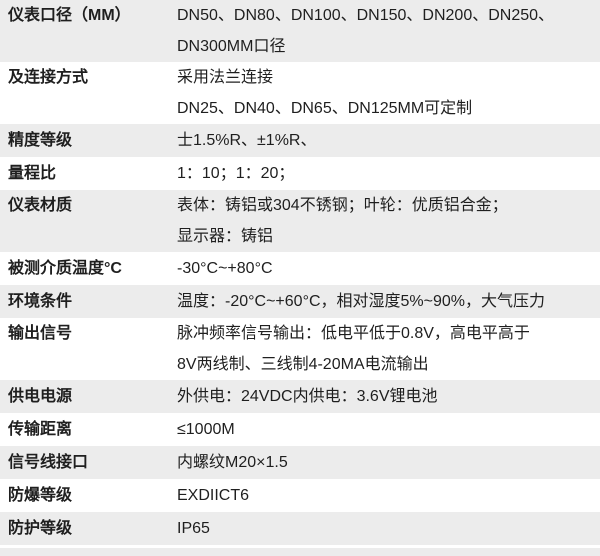  Describe the element at coordinates (388, 173) in the screenshot. I see `spec-value: 1：10；1：20；` at that location.